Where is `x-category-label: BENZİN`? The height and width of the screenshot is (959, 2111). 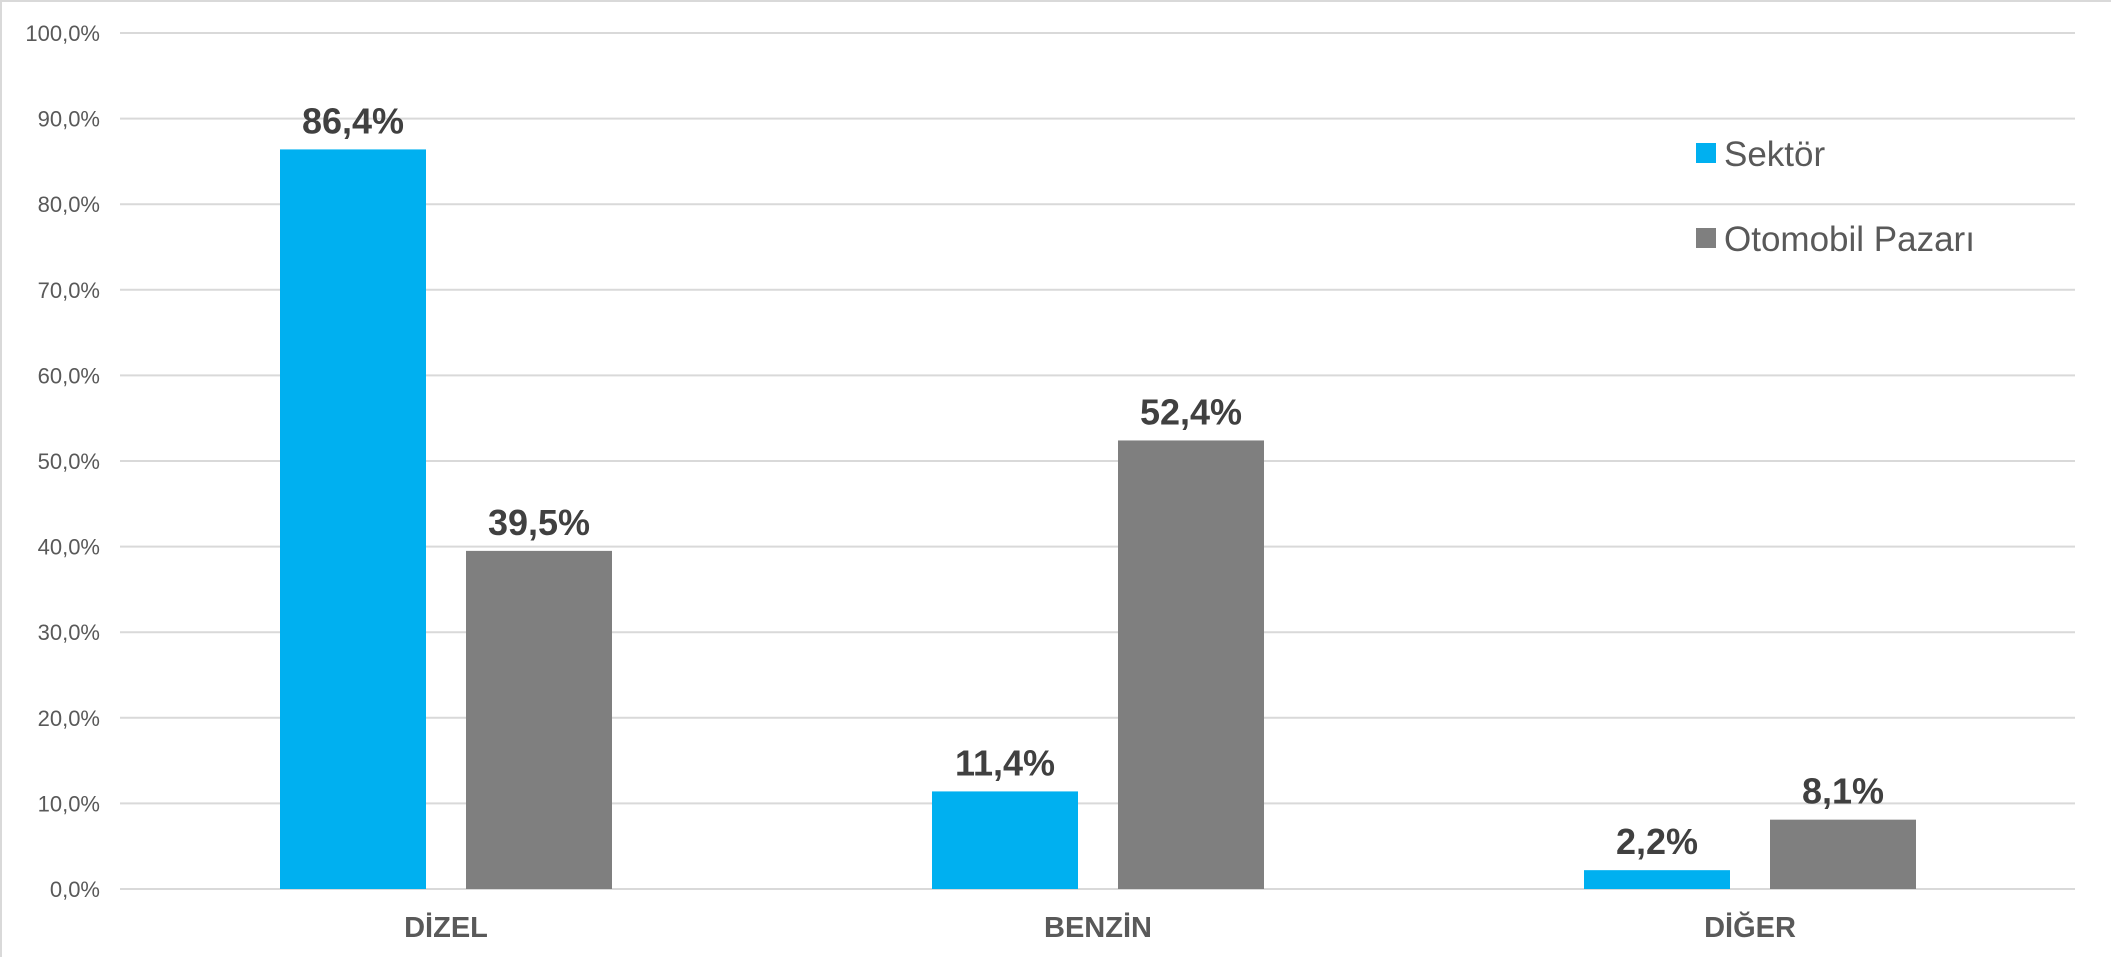 x-category-label: BENZİN is located at coordinates (1098, 928).